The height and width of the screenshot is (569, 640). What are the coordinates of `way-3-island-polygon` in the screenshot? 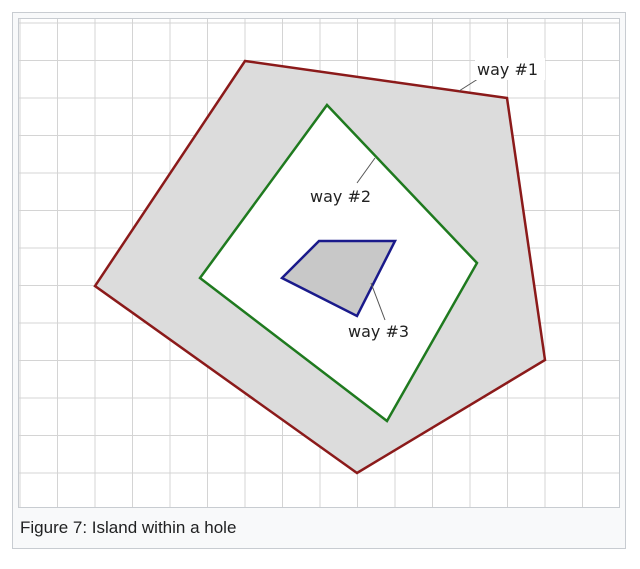 It's located at (338, 278).